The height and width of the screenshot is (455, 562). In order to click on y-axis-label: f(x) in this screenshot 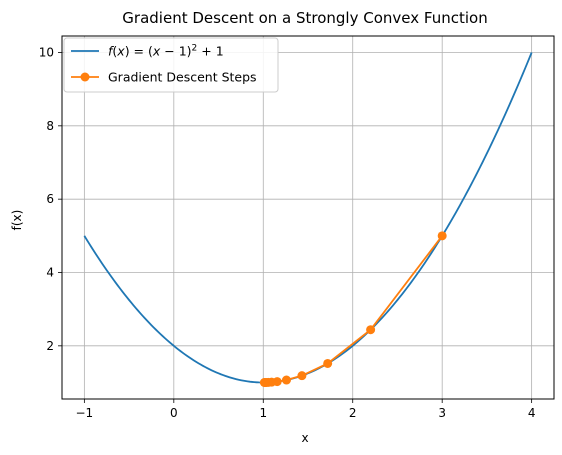, I will do `click(17, 220)`.